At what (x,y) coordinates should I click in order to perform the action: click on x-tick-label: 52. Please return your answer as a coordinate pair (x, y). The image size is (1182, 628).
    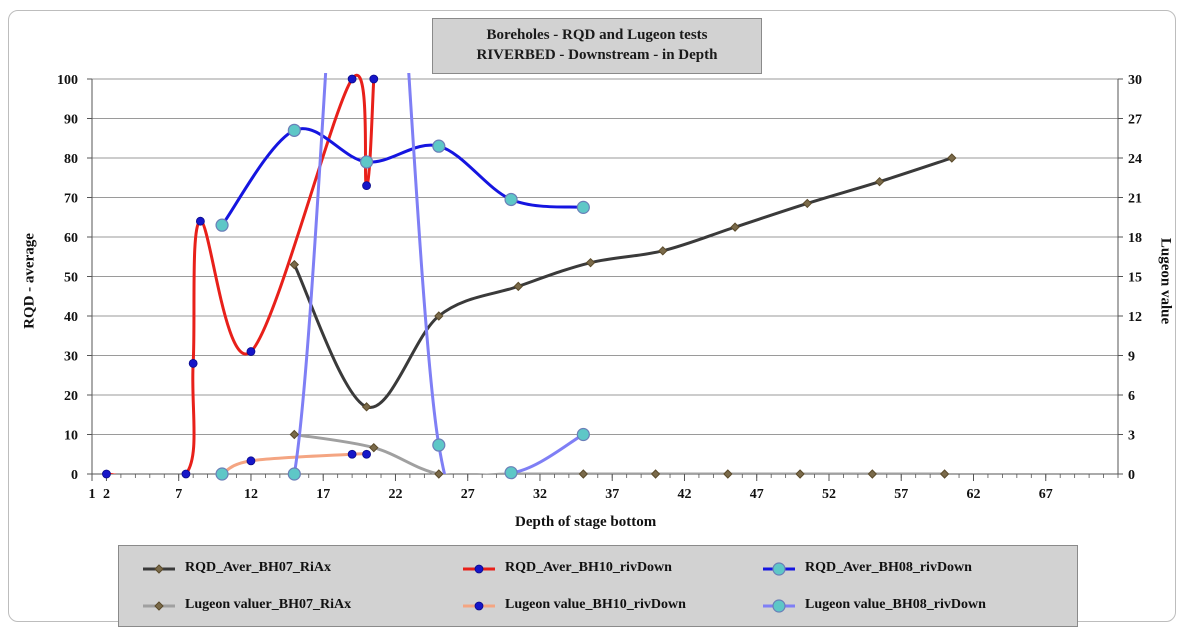
    Looking at the image, I should click on (829, 494).